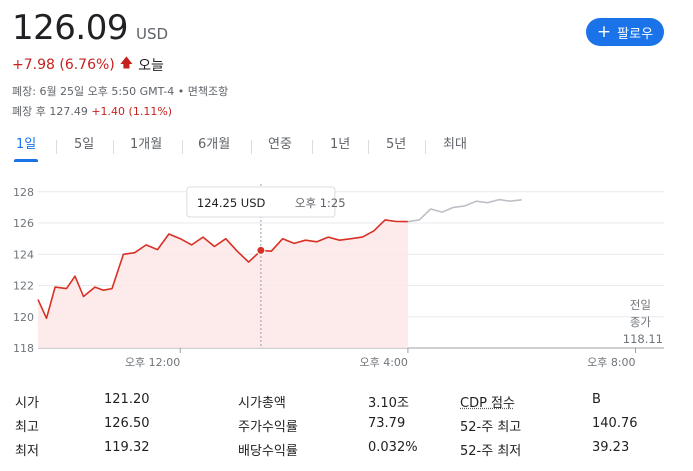 This screenshot has height=471, width=693. I want to click on x-tick-label: 오후 12:00, so click(152, 362).